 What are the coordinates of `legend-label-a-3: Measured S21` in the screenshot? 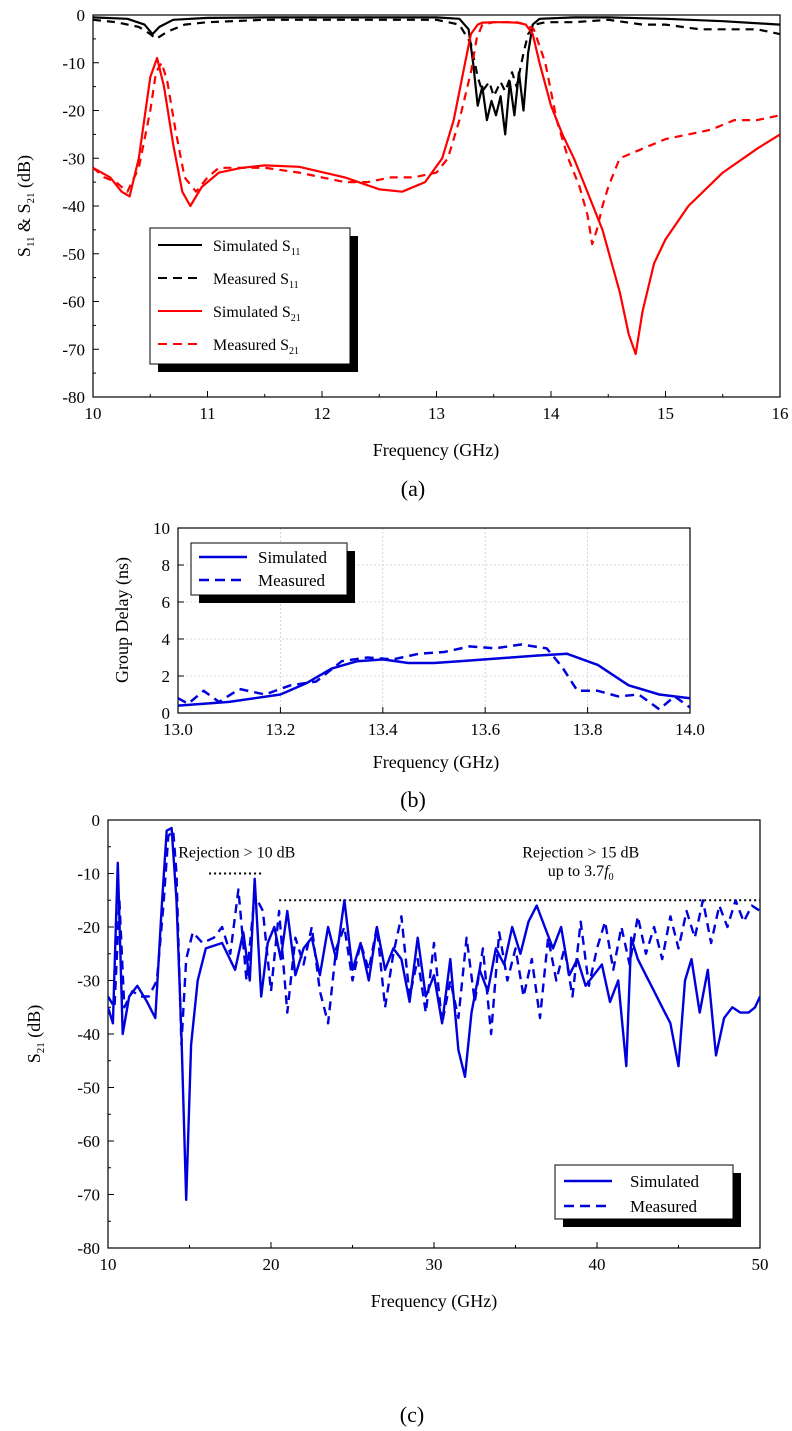 It's located at (256, 347).